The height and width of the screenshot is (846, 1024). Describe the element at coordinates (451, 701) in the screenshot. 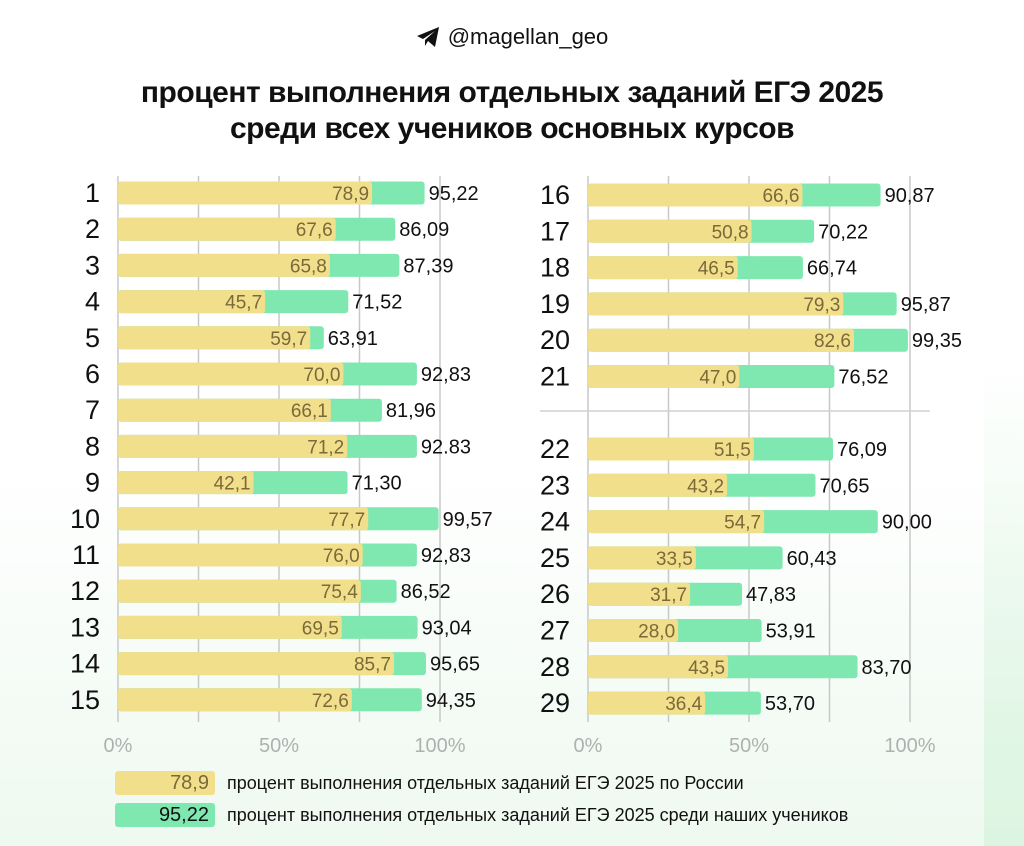

I see `data-label-students: 94,35` at that location.